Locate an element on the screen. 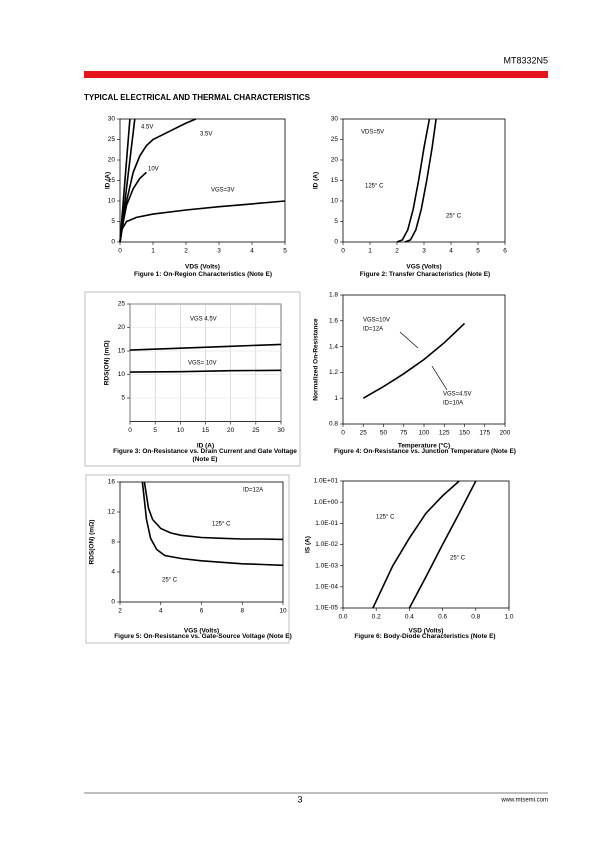  x-tick-label: 0.8 is located at coordinates (475, 617).